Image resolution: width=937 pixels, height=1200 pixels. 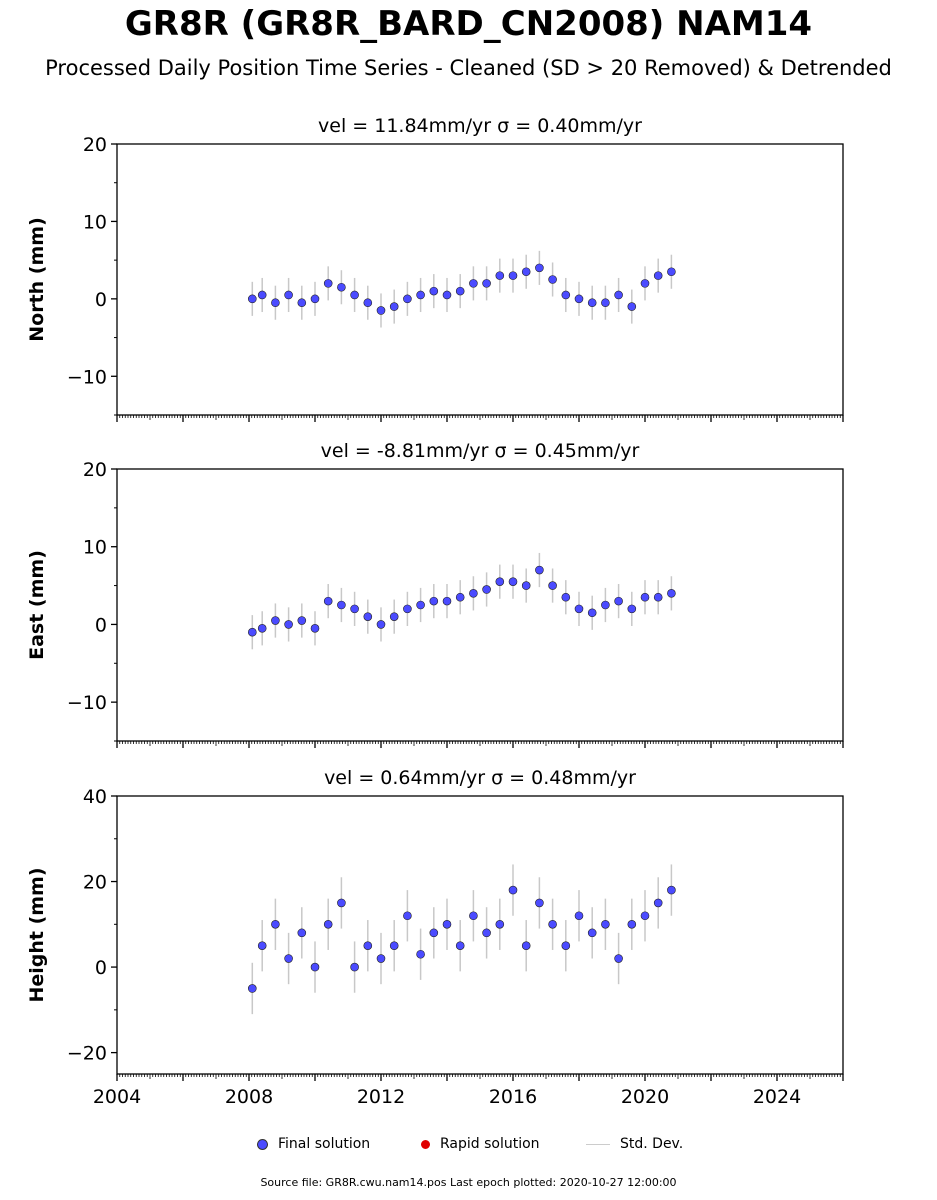 I want to click on y-tick-label: 40, so click(x=95, y=797).